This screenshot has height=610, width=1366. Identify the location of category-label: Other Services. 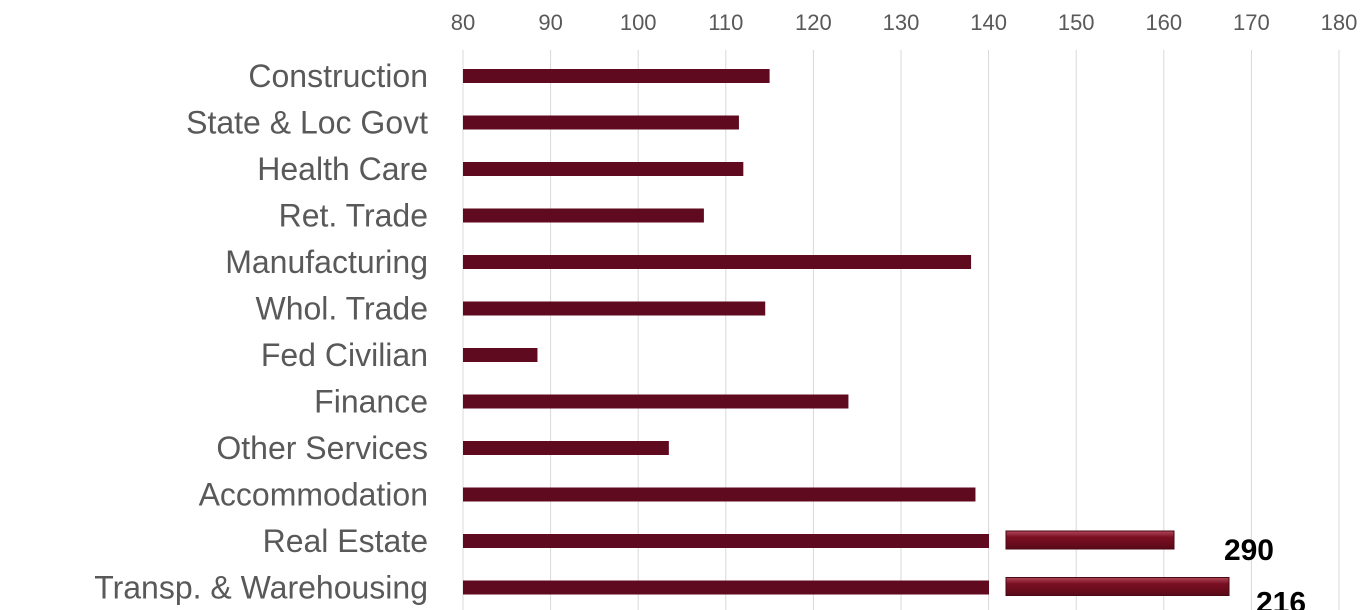
(322, 448).